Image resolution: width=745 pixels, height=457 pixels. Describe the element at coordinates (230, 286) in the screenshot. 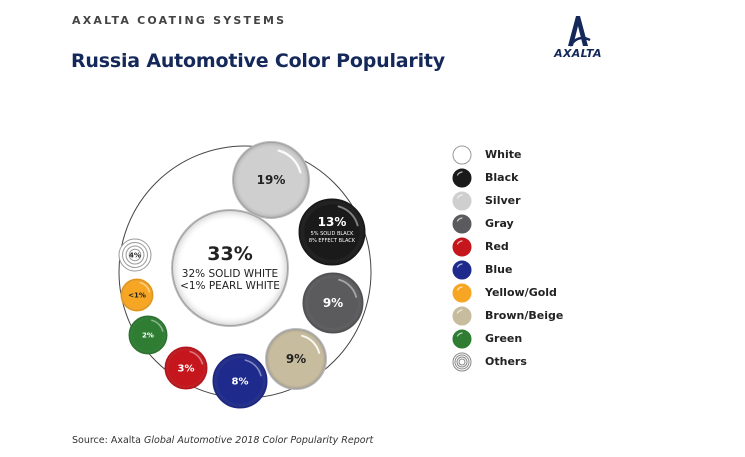

I see `bubble-sublabel-white: <1% PEARL WHITE` at that location.